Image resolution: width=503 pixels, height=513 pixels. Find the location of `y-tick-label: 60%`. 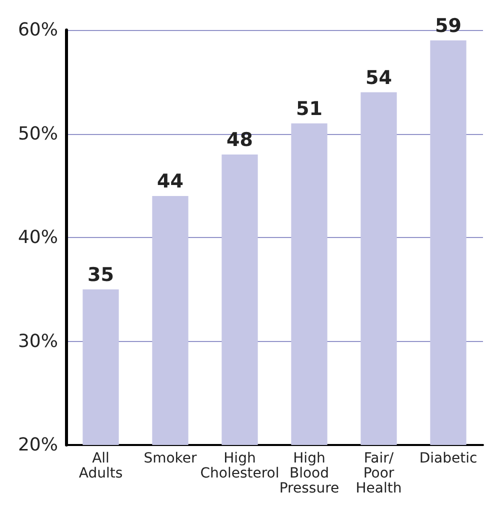

y-tick-label: 60% is located at coordinates (38, 30).